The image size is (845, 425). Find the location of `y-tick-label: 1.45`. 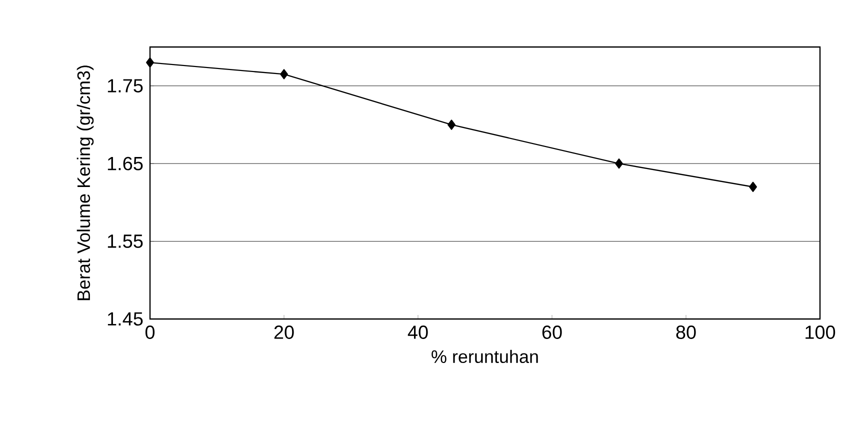

y-tick-label: 1.45 is located at coordinates (125, 319).